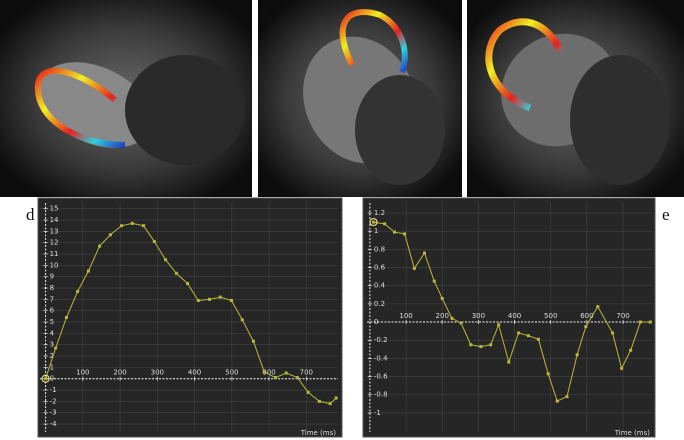 This screenshot has height=440, width=684. I want to click on y-tick-label: 6, so click(52, 311).